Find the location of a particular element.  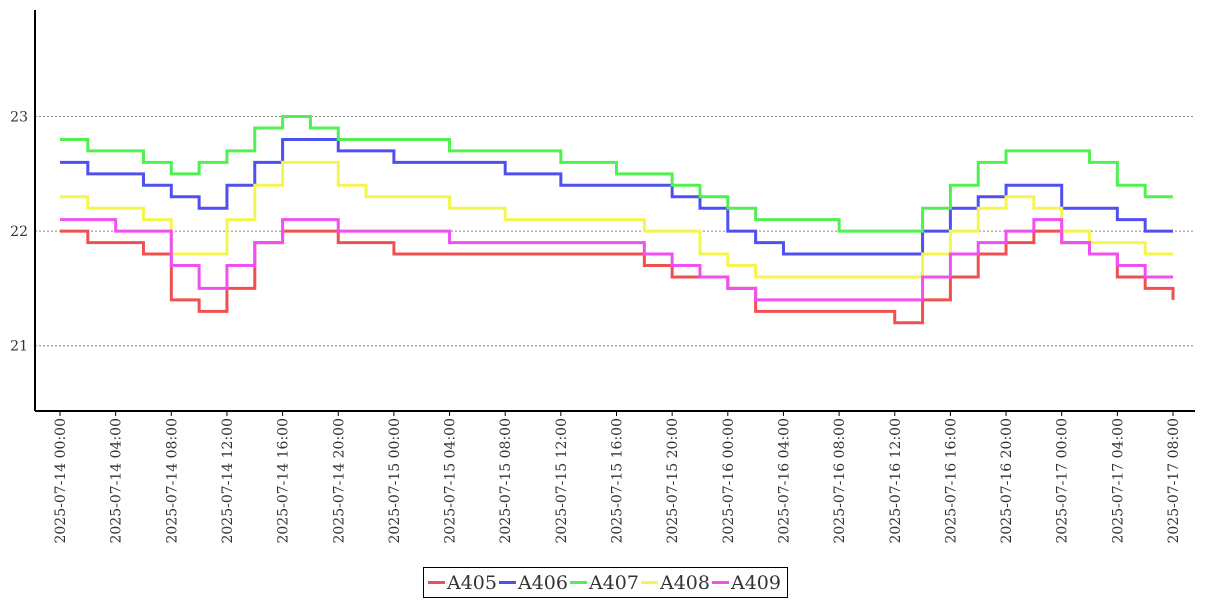

y-tick-label: 21 is located at coordinates (19, 347).